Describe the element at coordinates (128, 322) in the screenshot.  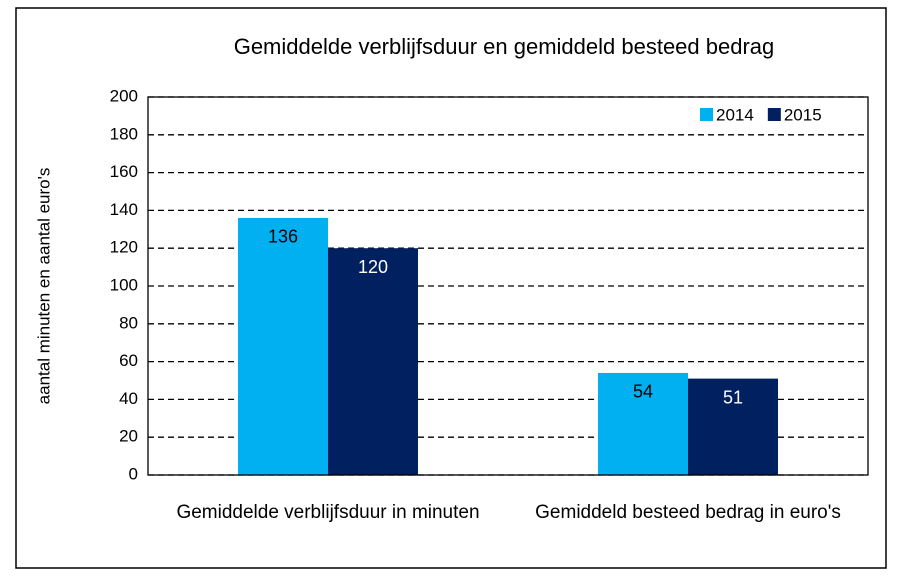
I see `y-tick-label: 80` at that location.